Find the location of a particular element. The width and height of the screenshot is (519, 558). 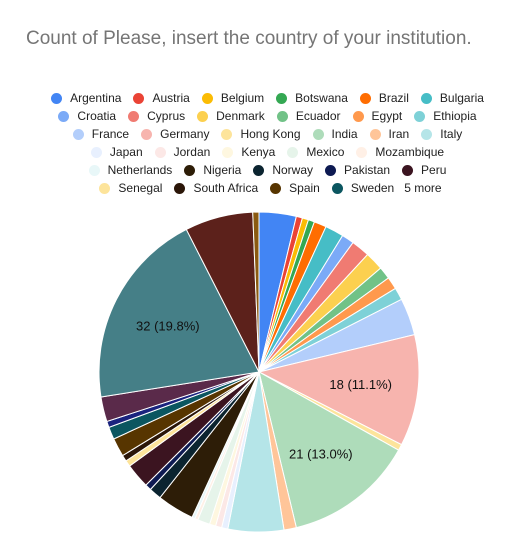

legend-item-peru: Peru is located at coordinates (424, 170).